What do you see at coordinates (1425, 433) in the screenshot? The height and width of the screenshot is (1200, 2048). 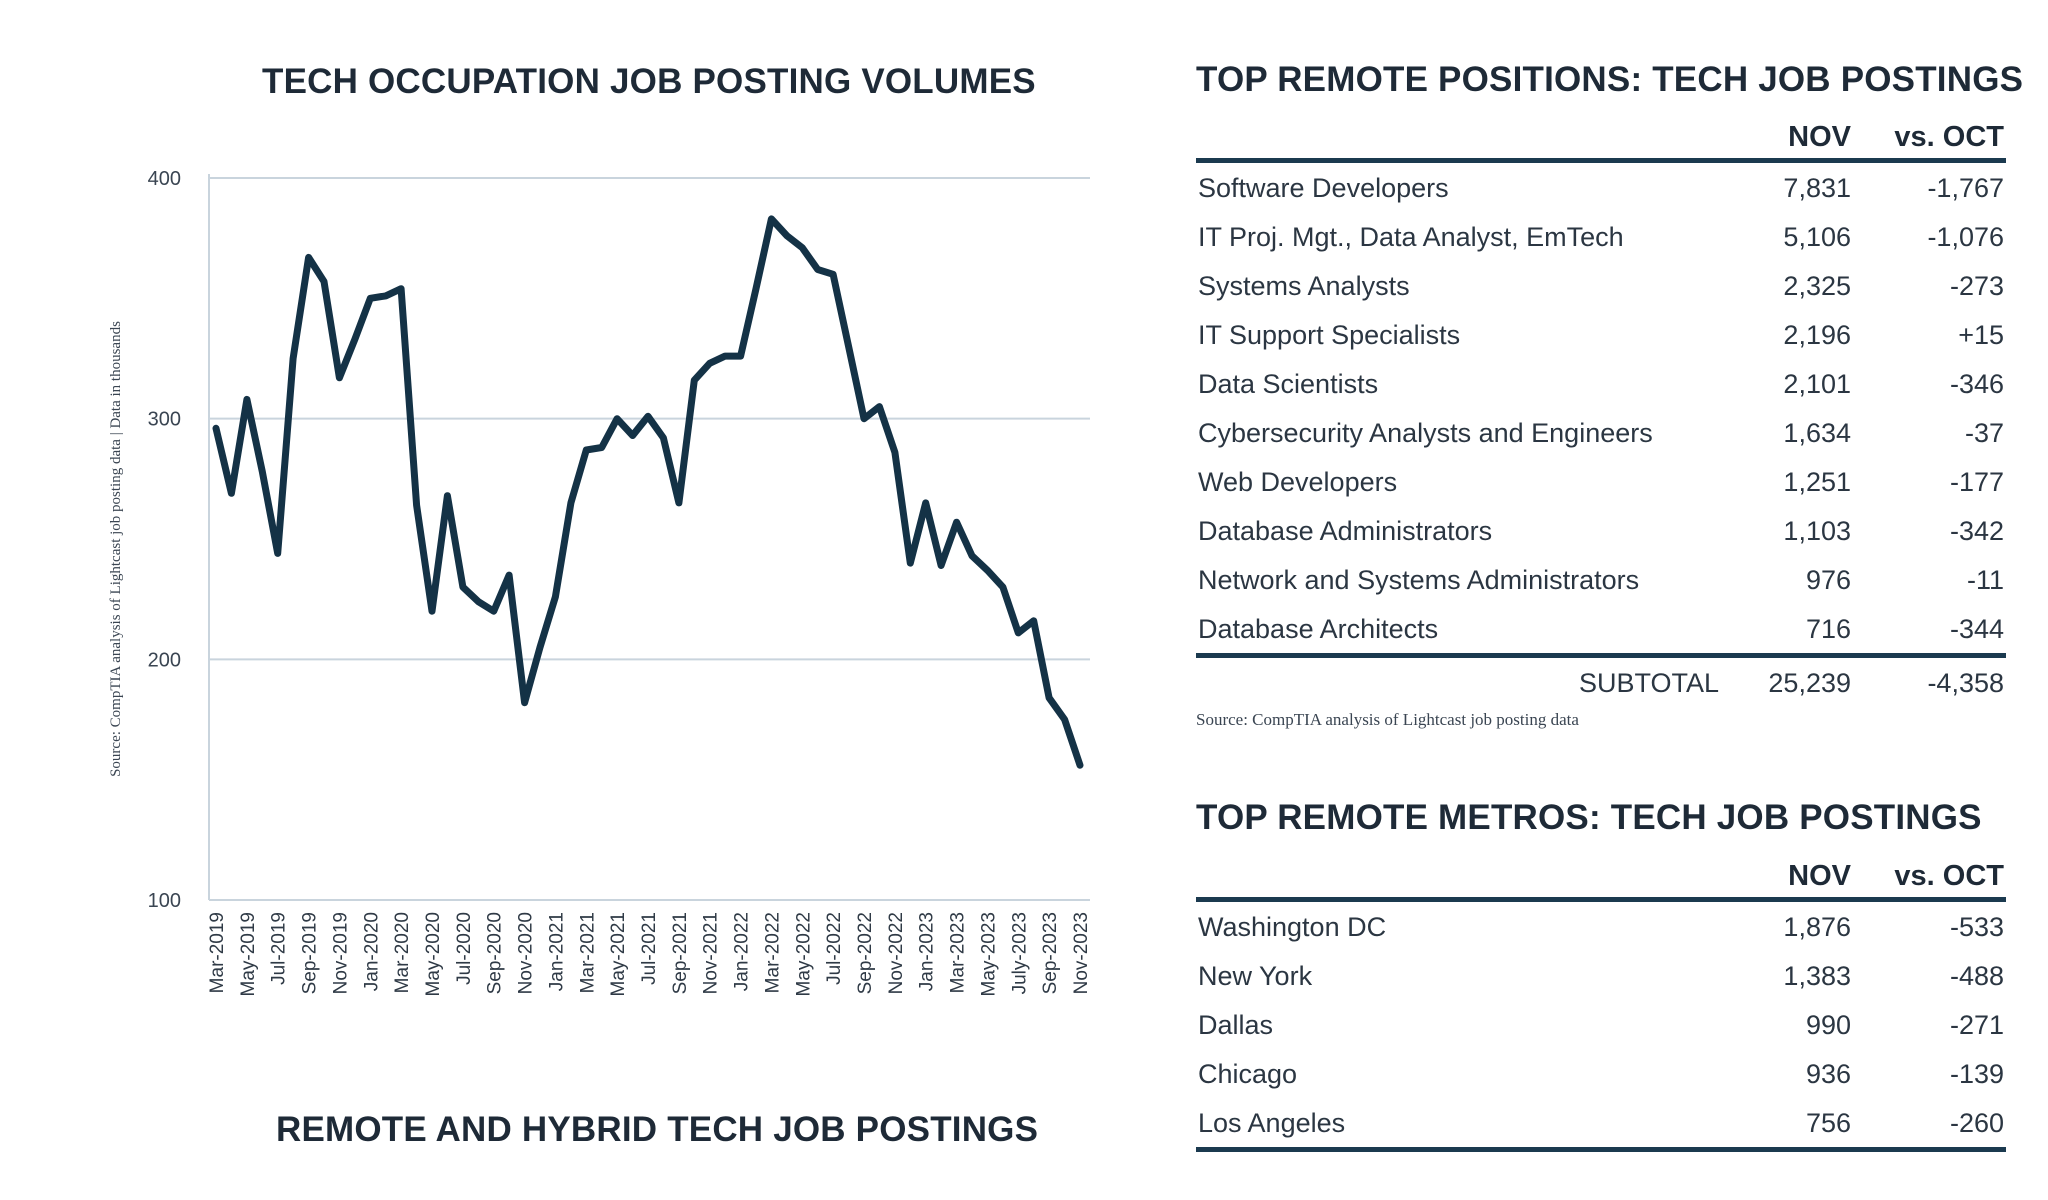 I see `positions-name-cell: Cybersecurity Analysts and Engineers` at bounding box center [1425, 433].